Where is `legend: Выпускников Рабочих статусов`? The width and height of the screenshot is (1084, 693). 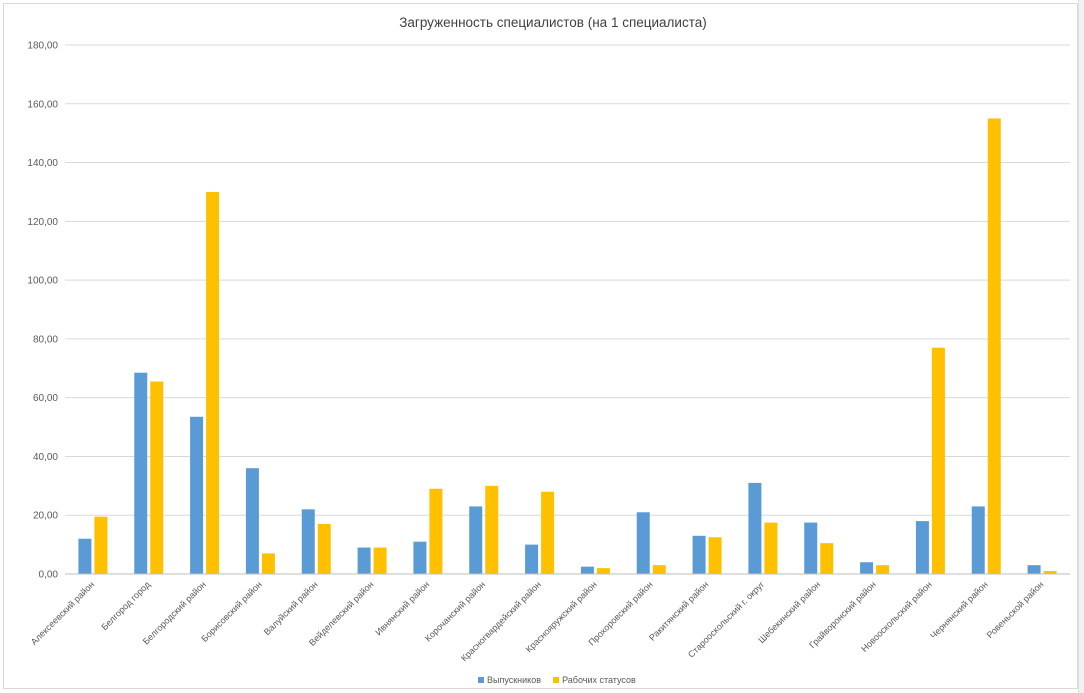
legend: Выпускников Рабочих статусов is located at coordinates (557, 680).